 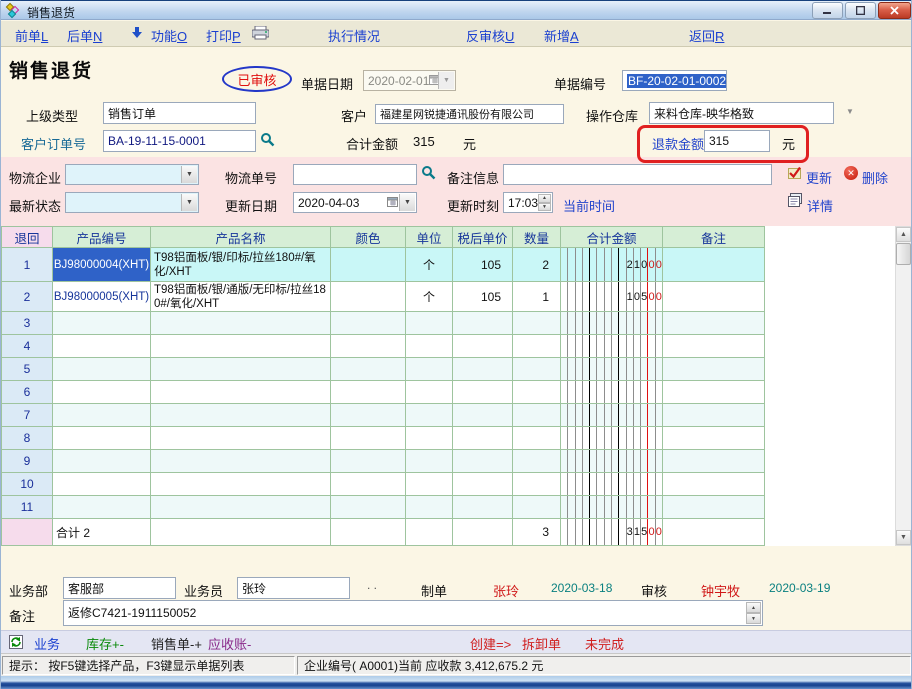 What do you see at coordinates (903, 254) in the screenshot?
I see `scroll-thumb` at bounding box center [903, 254].